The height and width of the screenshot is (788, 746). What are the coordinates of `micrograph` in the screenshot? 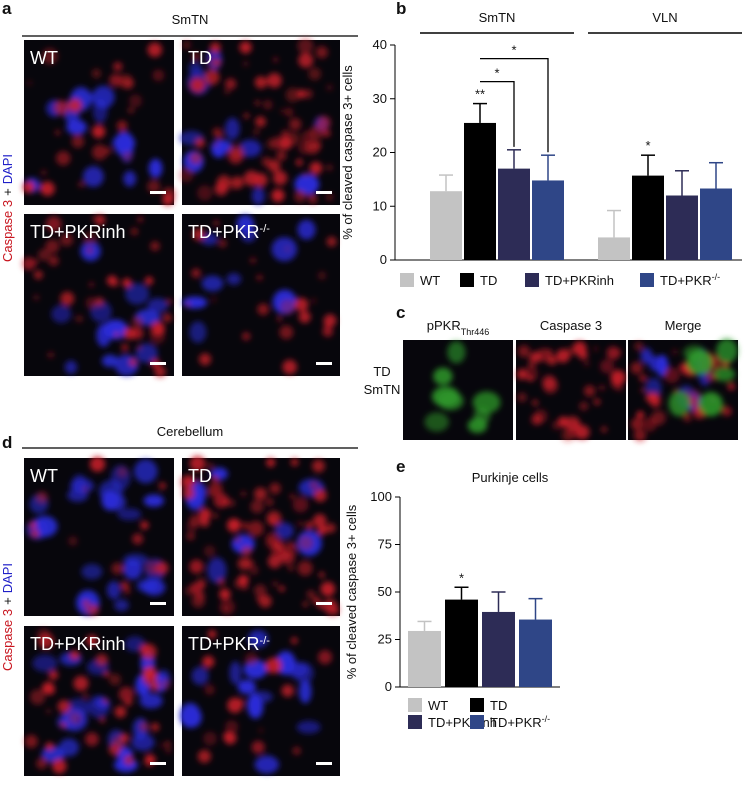 It's located at (260, 536).